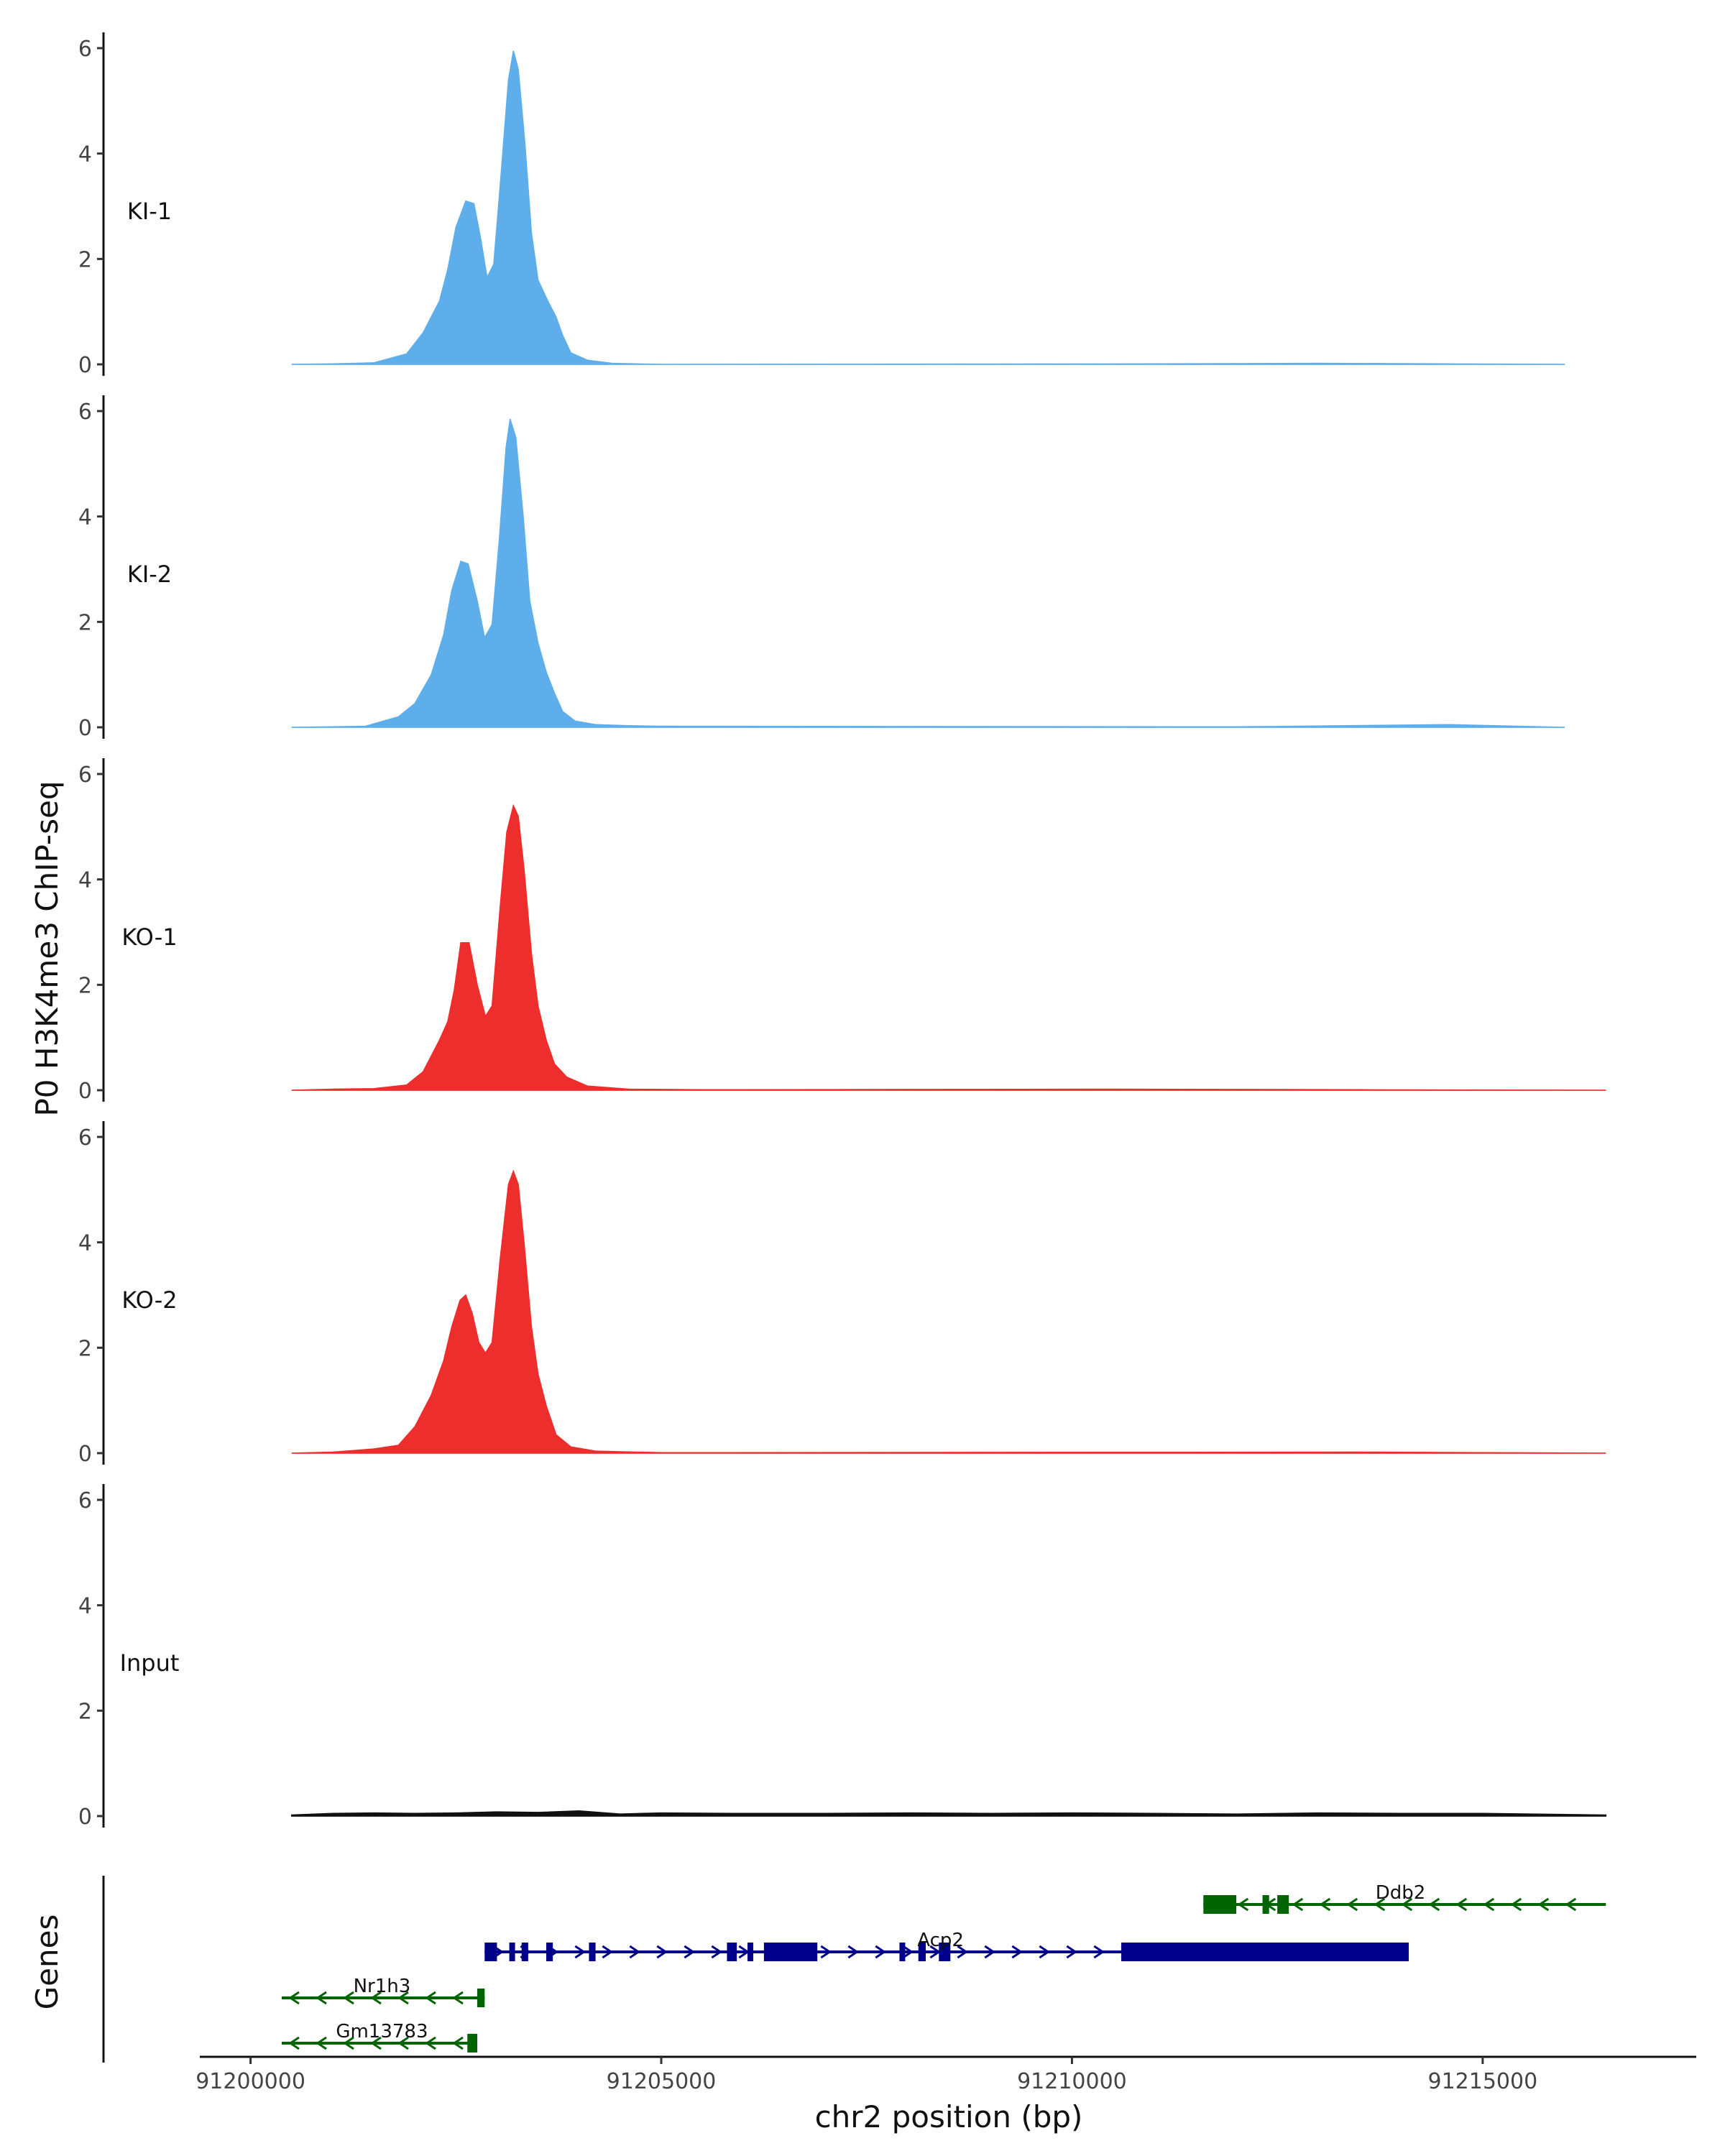  Describe the element at coordinates (149, 1300) in the screenshot. I see `track-label: KO-2` at that location.